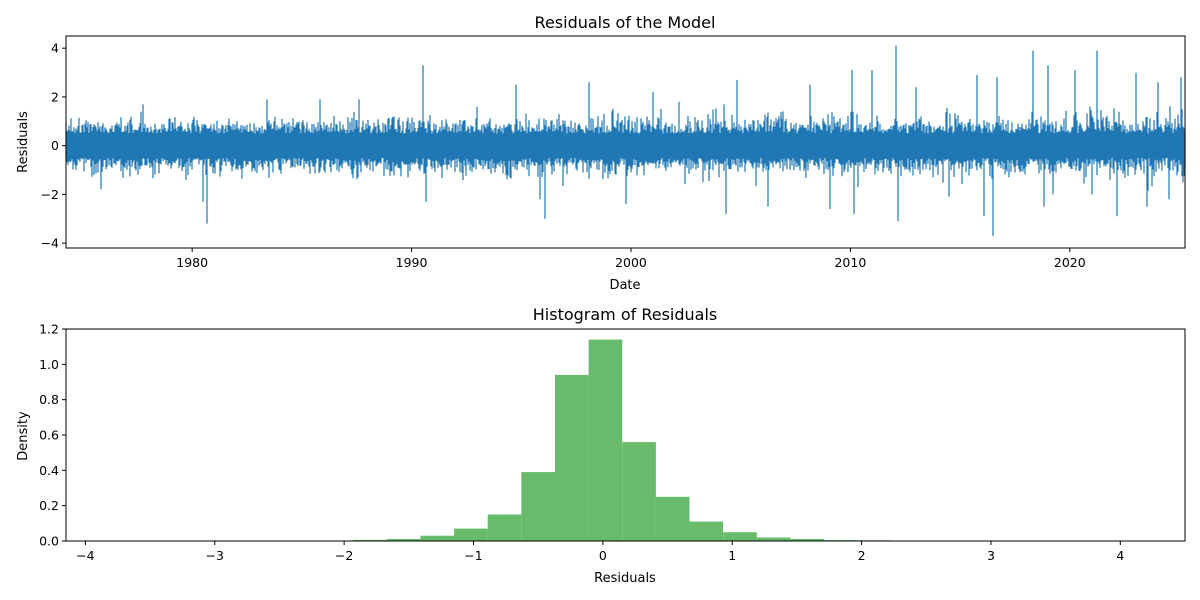  I want to click on bottom-x-tick-label: −2, so click(344, 555).